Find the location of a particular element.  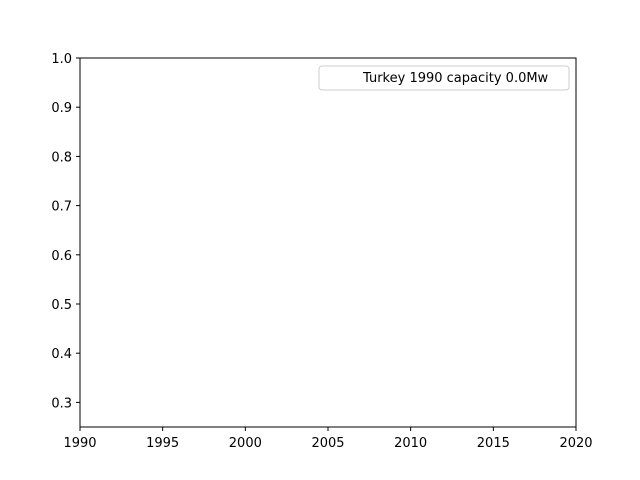

legend-box is located at coordinates (444, 78).